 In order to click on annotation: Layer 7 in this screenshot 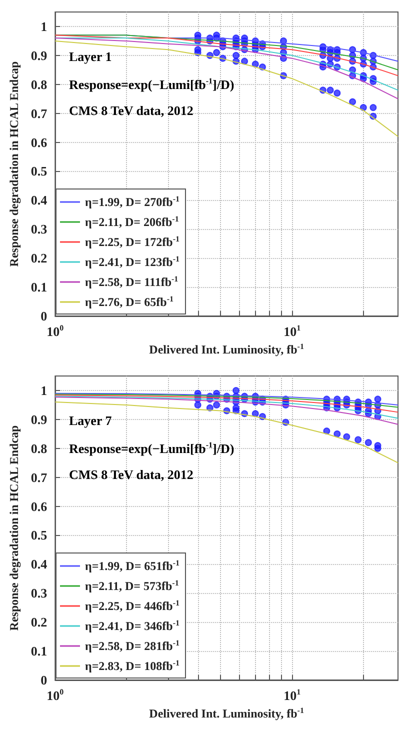, I will do `click(90, 420)`.